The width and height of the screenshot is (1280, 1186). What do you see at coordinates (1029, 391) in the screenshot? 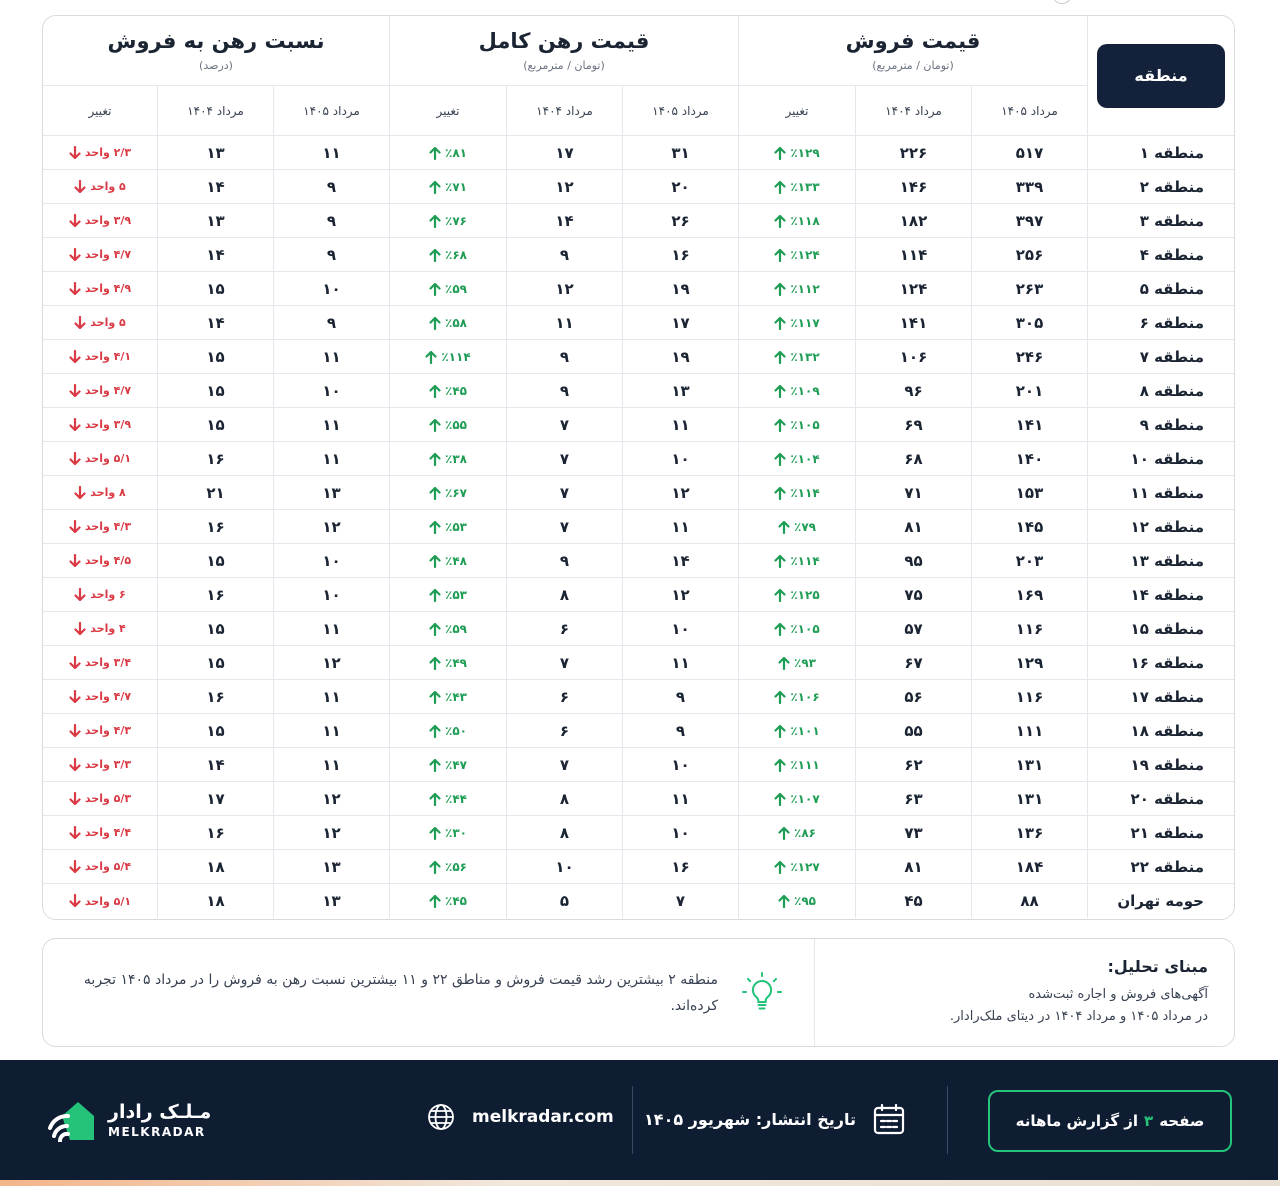
I see `sale-price-1405: ۲۰۱` at bounding box center [1029, 391].